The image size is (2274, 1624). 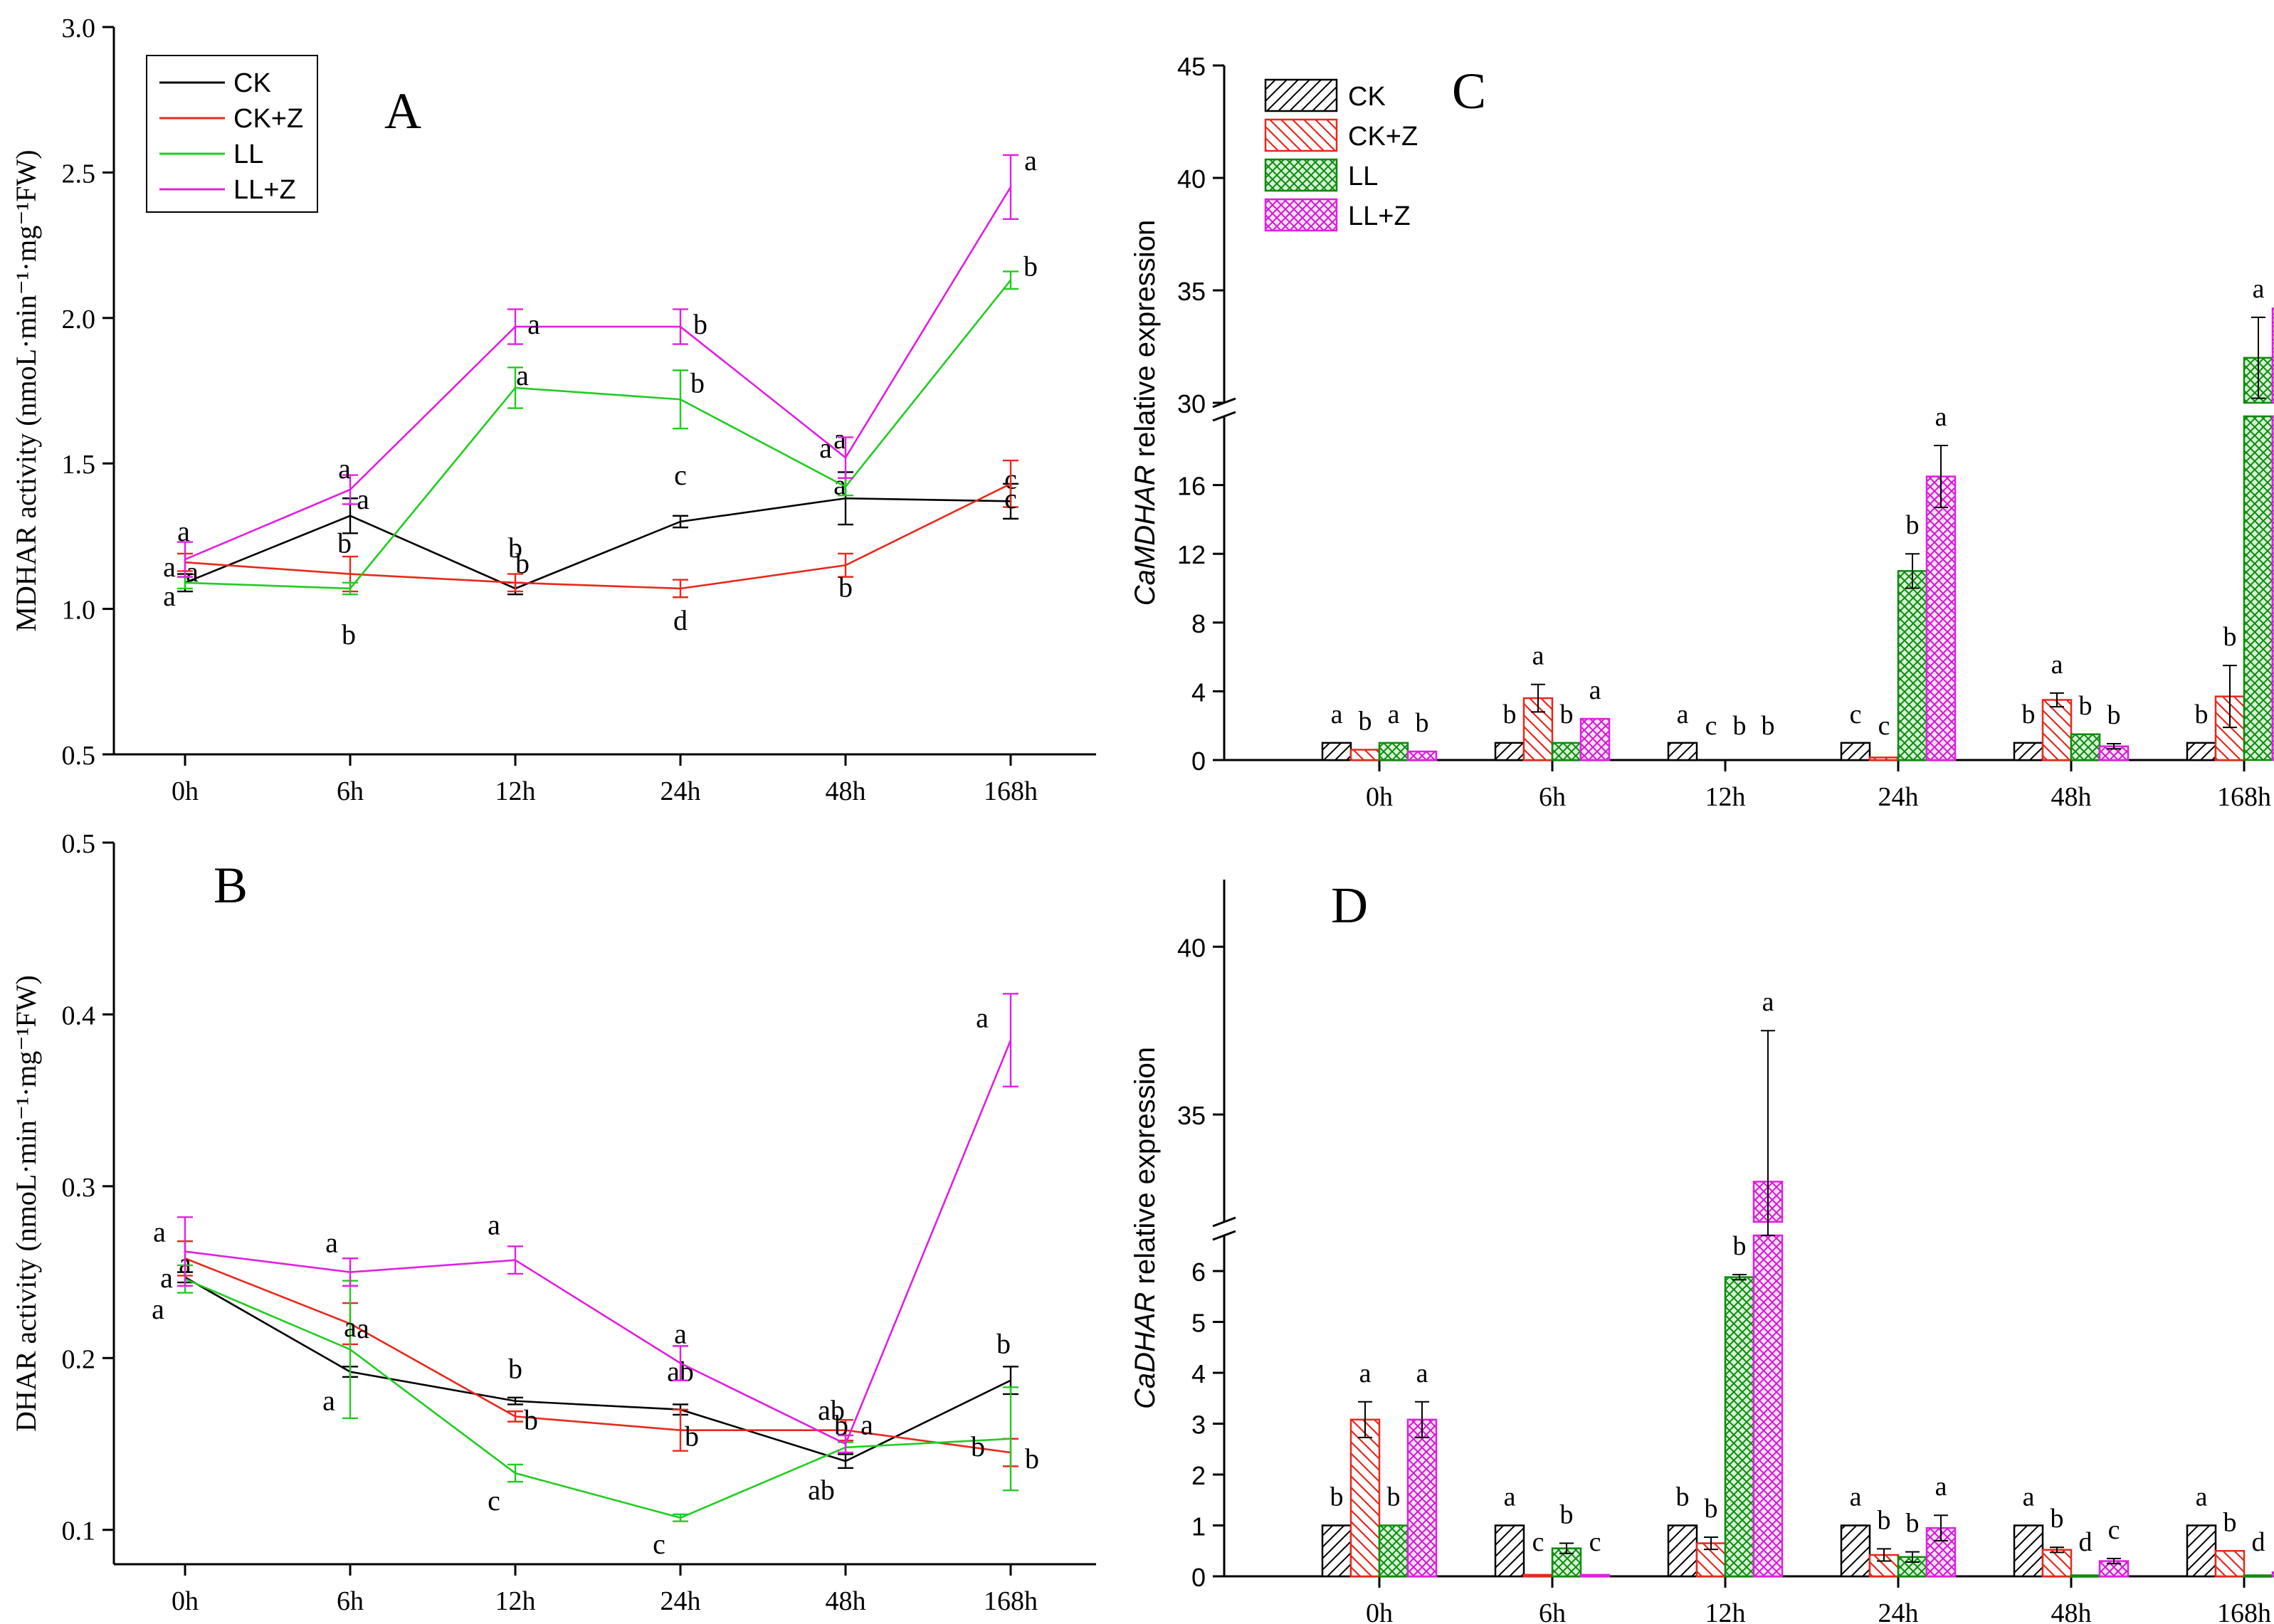 I want to click on y-tick-label: 6, so click(x=1198, y=1272).